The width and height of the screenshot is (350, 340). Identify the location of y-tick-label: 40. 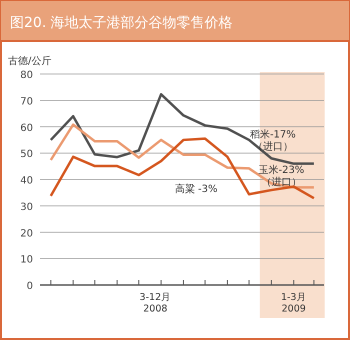
(26, 181).